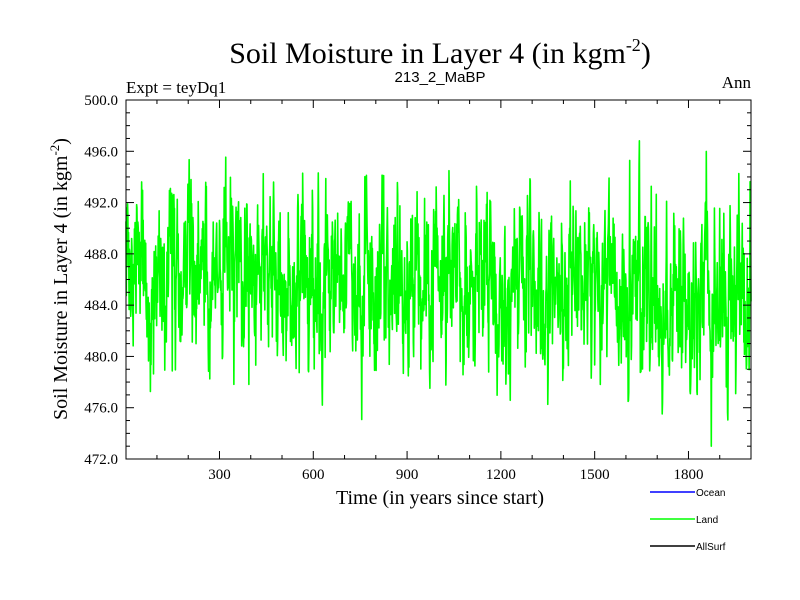  What do you see at coordinates (407, 475) in the screenshot?
I see `x-tick-label: 900` at bounding box center [407, 475].